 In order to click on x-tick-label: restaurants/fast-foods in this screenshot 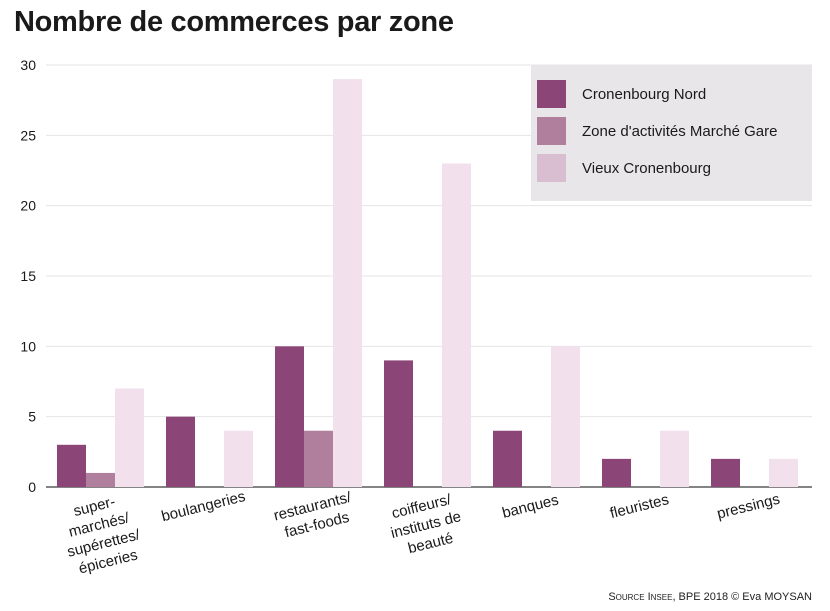, I will do `click(313, 515)`.